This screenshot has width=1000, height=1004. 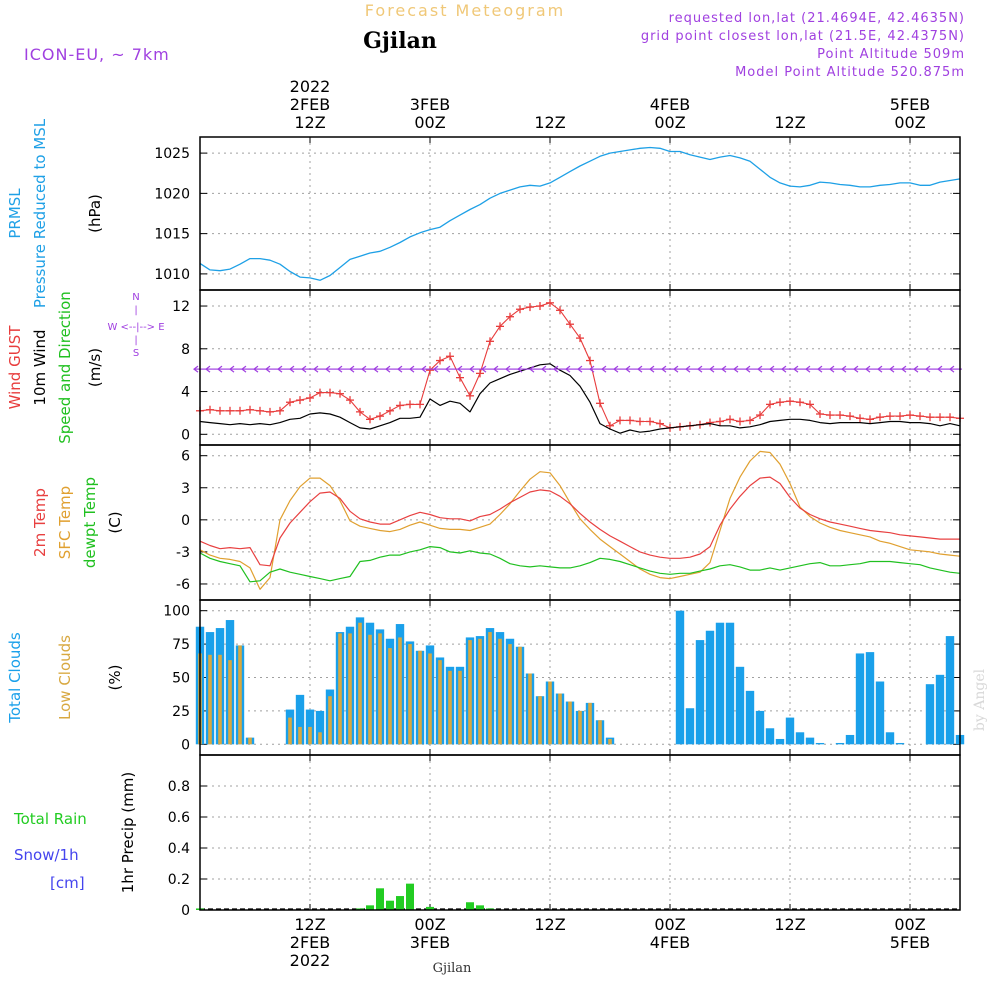 I want to click on y-tick-label: 25, so click(x=181, y=712).